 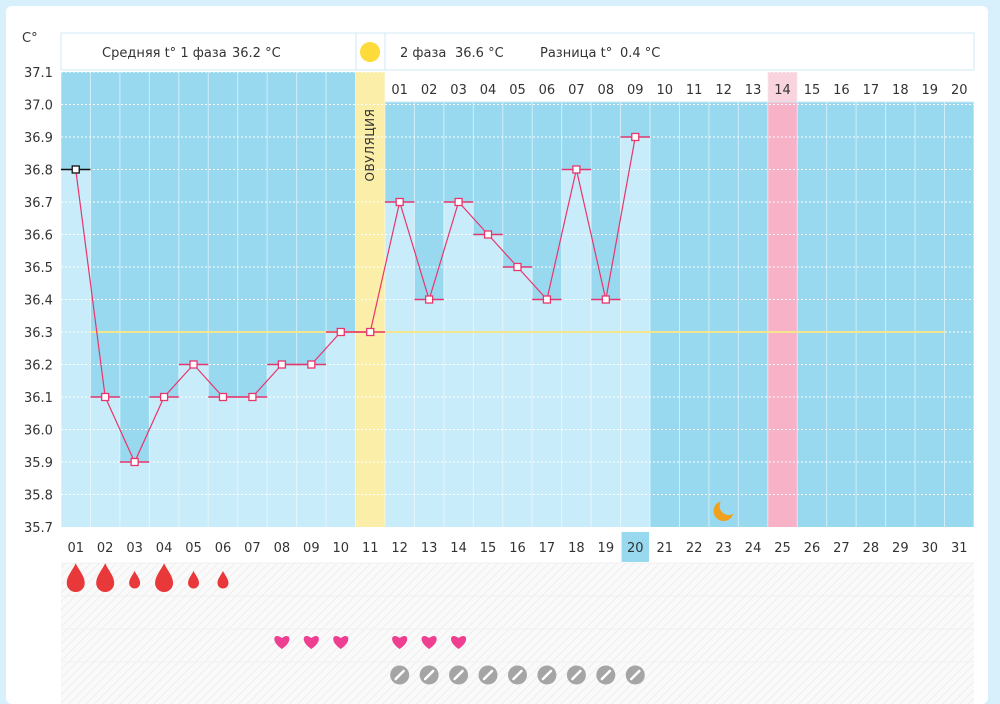 I want to click on x-tick-label: 13, so click(x=429, y=548).